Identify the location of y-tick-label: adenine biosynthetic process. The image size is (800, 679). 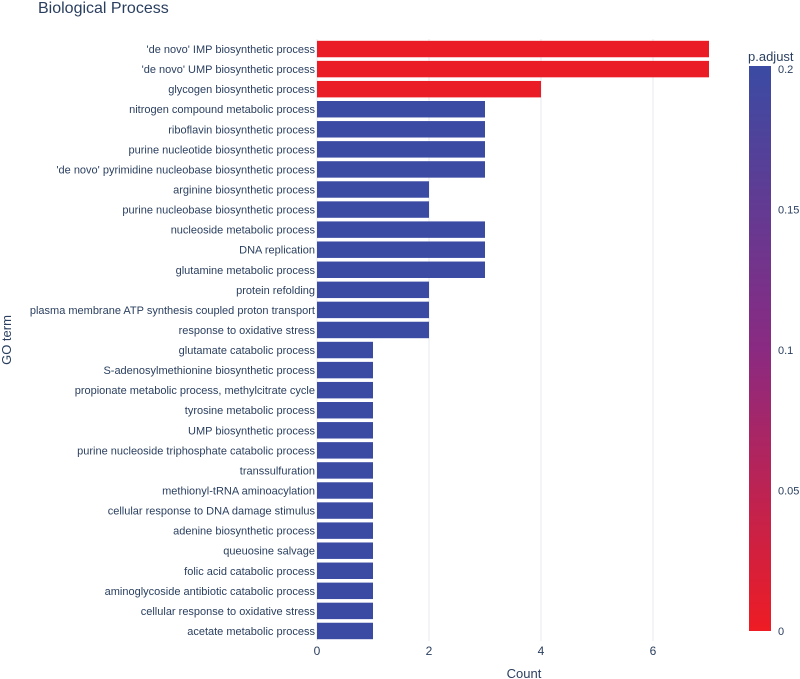
(244, 532).